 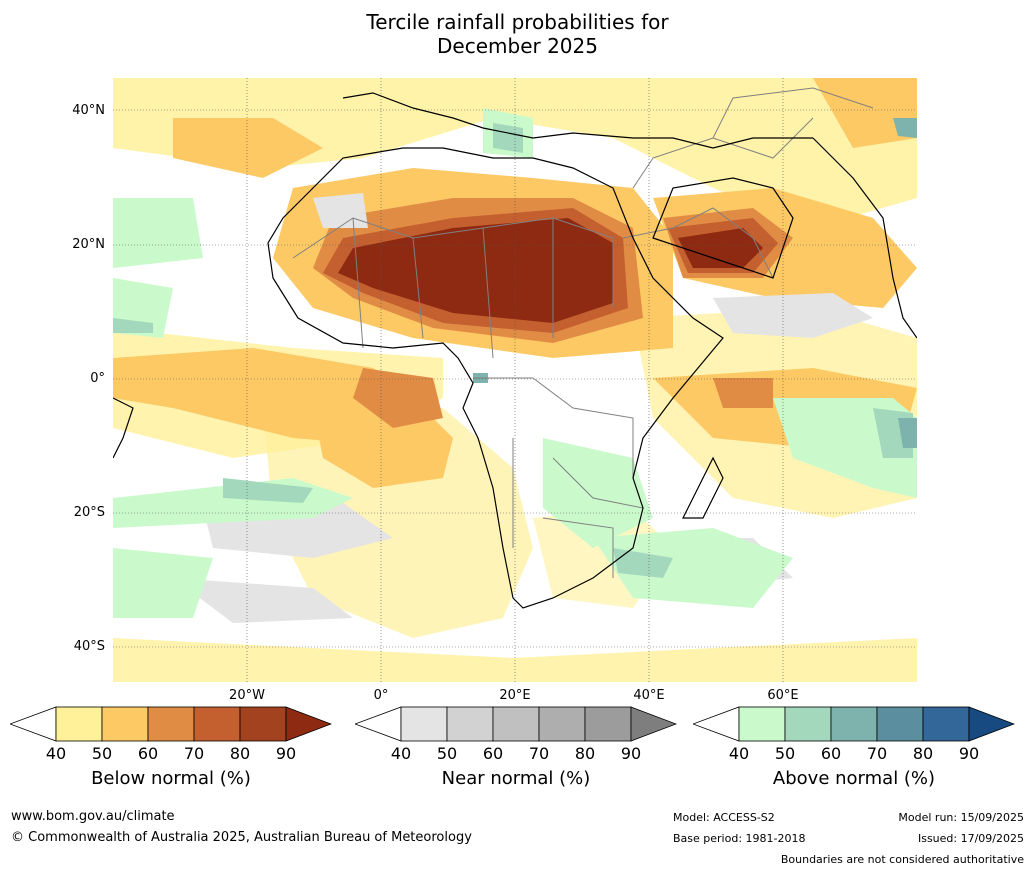 What do you see at coordinates (89, 512) in the screenshot?
I see `lat-label-20s: 20°S` at bounding box center [89, 512].